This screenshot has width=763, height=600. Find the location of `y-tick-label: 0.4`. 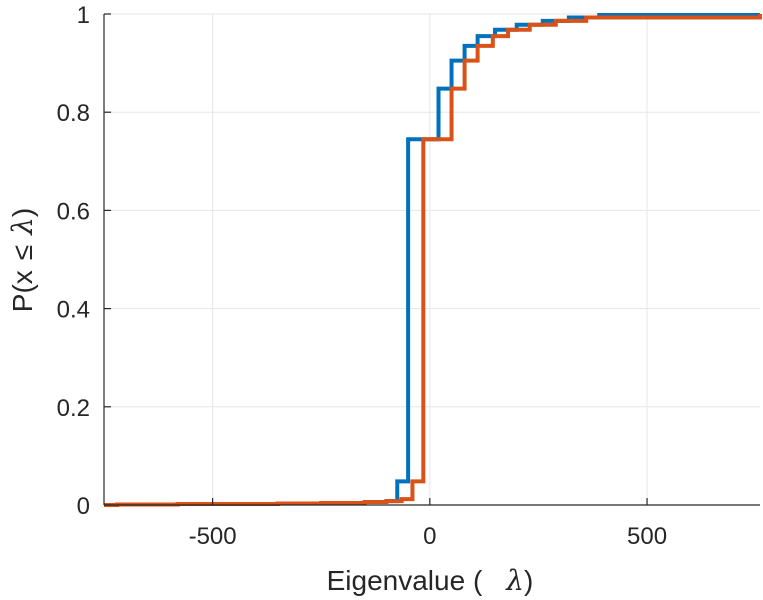

y-tick-label: 0.4 is located at coordinates (73, 310).